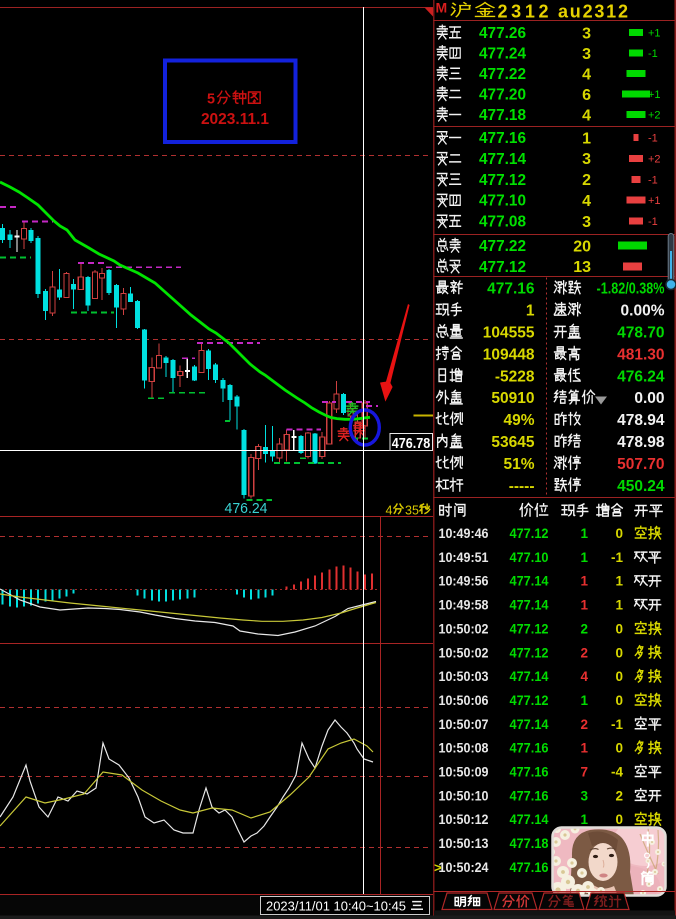 This screenshot has height=919, width=676. I want to click on svg-text: 10:50:08, so click(464, 748).